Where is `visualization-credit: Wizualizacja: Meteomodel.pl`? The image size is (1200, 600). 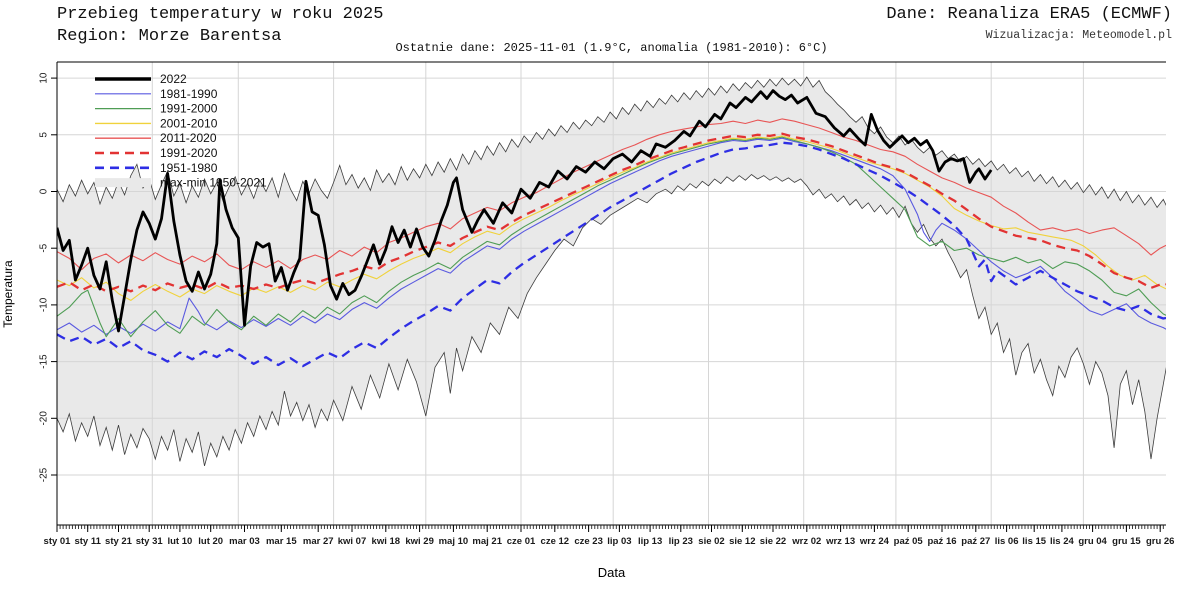 visualization-credit: Wizualizacja: Meteomodel.pl is located at coordinates (1078, 35).